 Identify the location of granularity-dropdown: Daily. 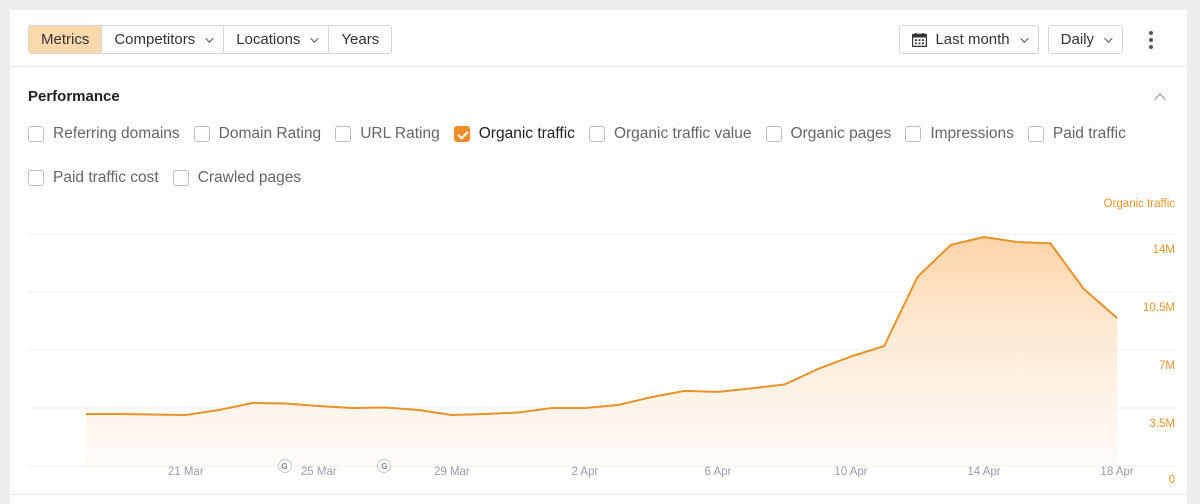
(1085, 39).